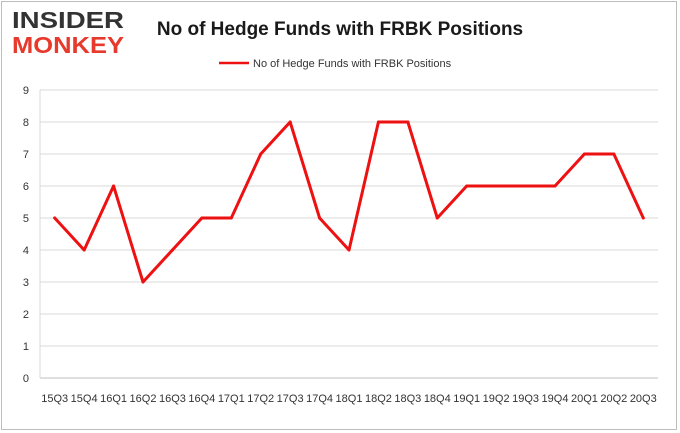 The height and width of the screenshot is (433, 680). What do you see at coordinates (26, 219) in the screenshot?
I see `y-tick-label: 5` at bounding box center [26, 219].